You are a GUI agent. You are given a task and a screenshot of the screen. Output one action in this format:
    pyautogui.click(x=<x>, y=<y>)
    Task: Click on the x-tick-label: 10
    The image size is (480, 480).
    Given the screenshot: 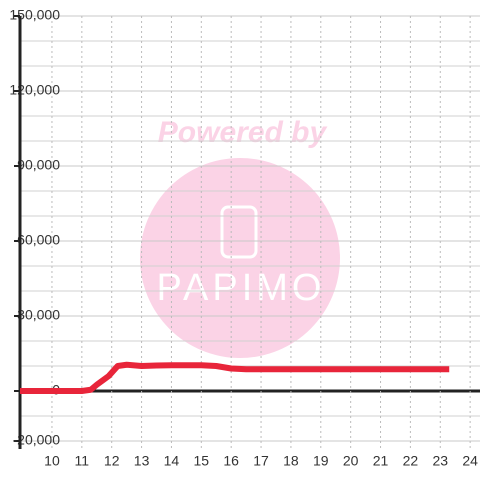 What is the action you would take?
    pyautogui.click(x=52, y=461)
    